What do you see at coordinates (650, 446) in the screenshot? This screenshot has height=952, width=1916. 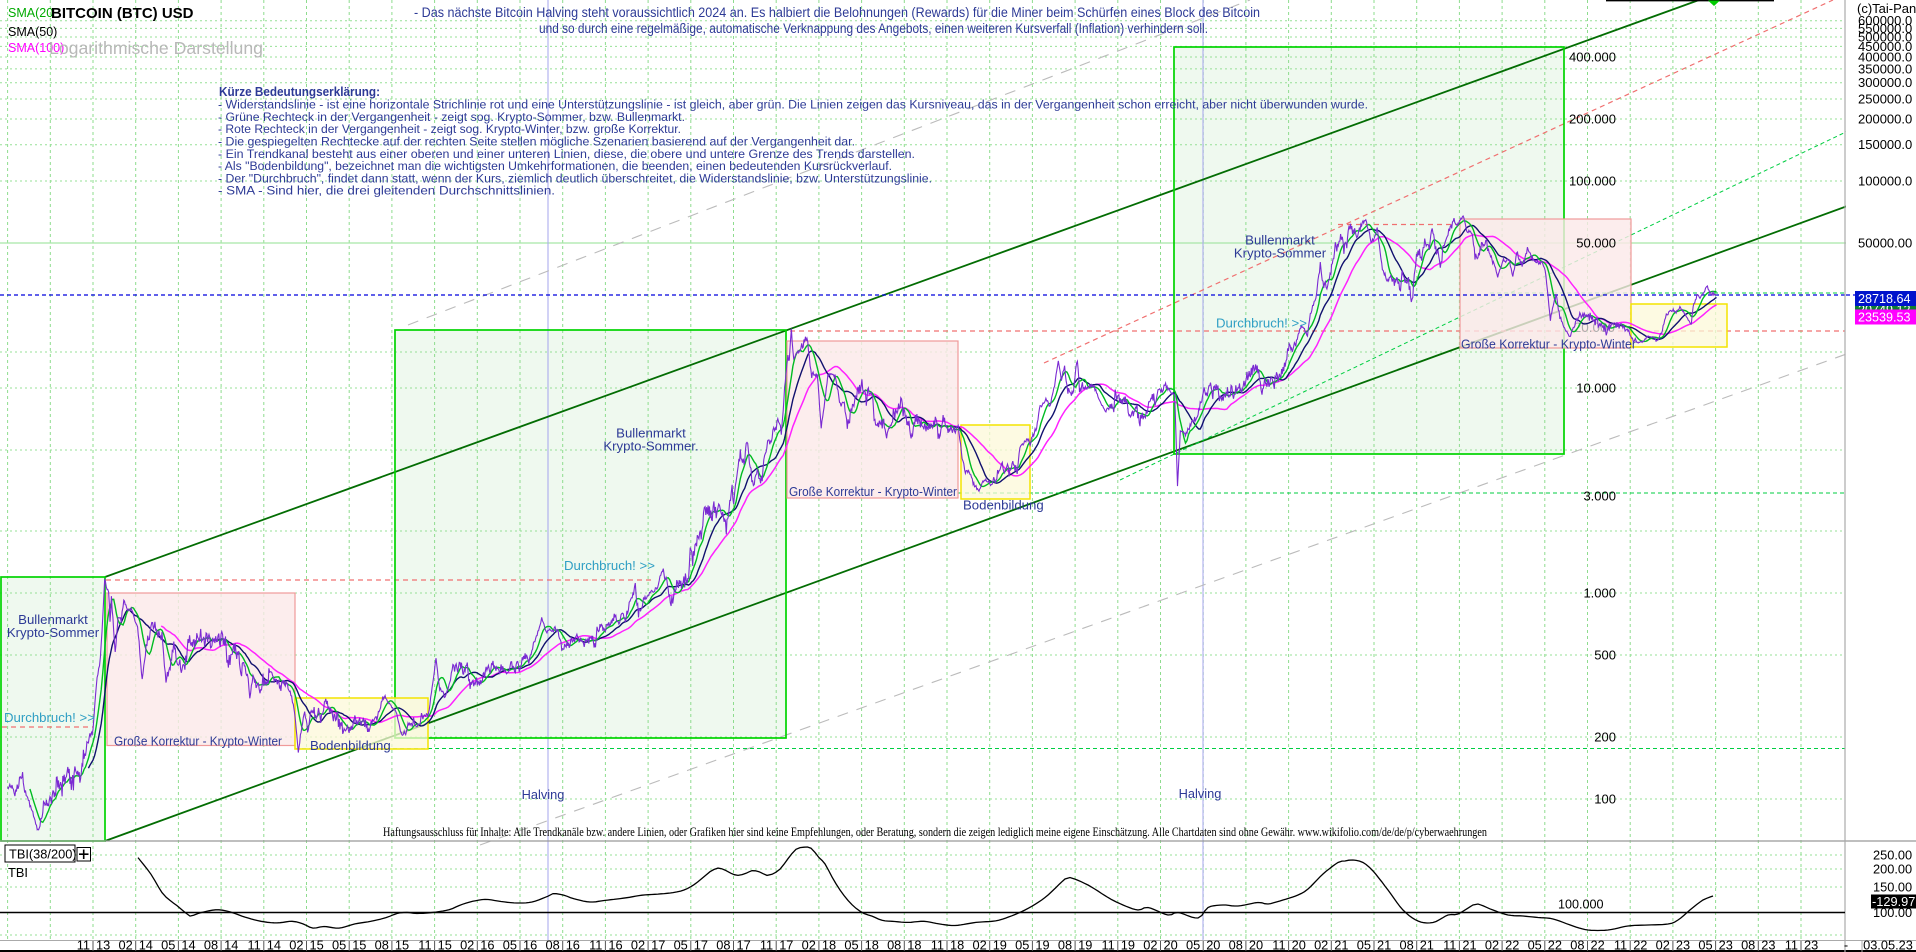 I see `svg-text: Krypto-Sommer.` at bounding box center [650, 446].